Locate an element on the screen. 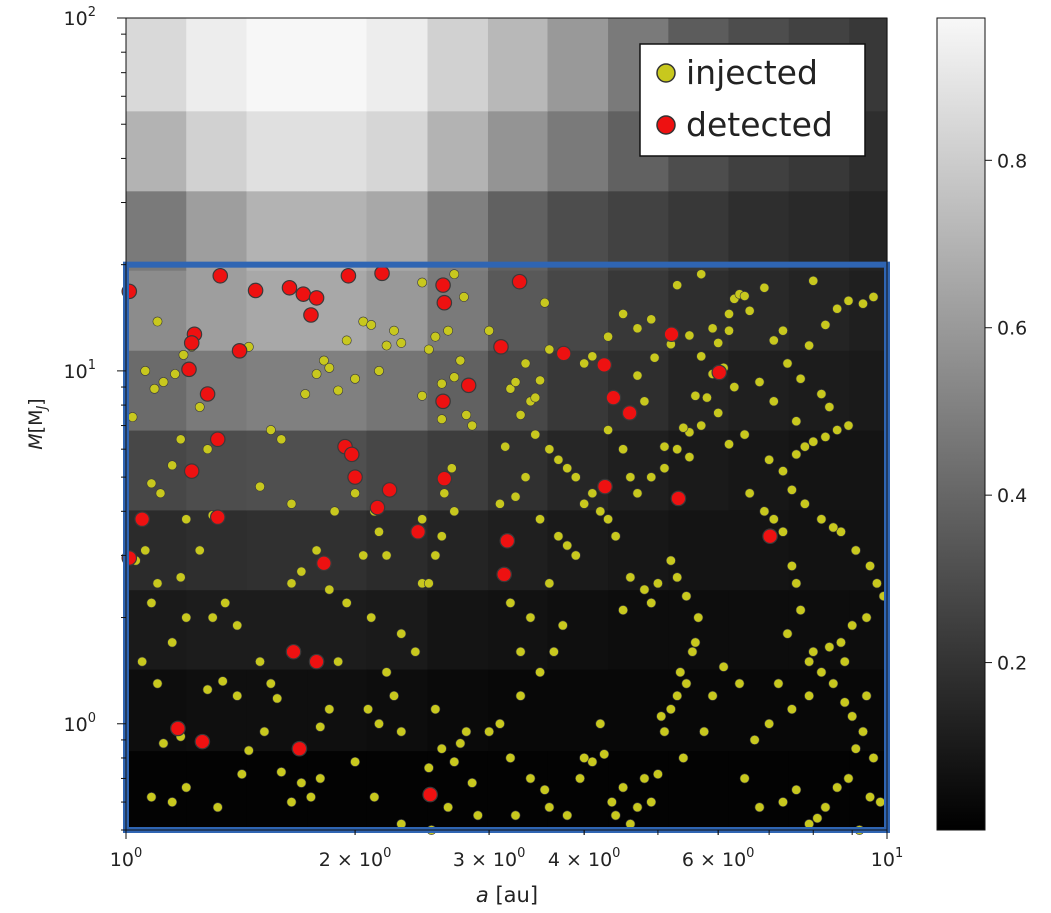  x-axis-label: a [au] is located at coordinates (507, 895).